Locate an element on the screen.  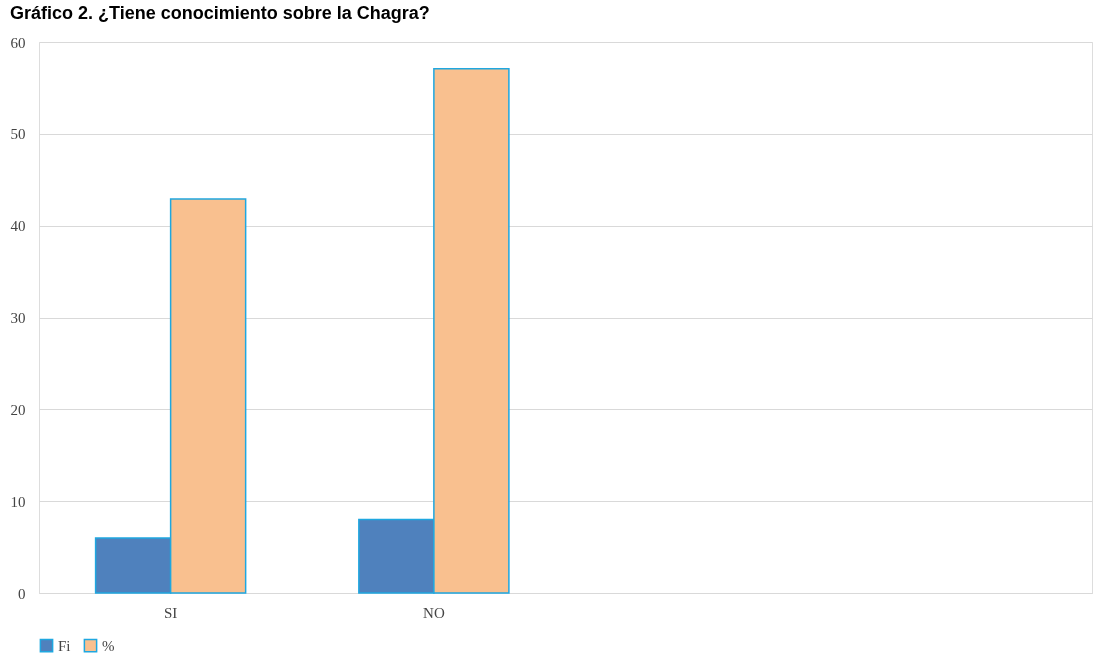
y-tick-label: 40 is located at coordinates (18, 226).